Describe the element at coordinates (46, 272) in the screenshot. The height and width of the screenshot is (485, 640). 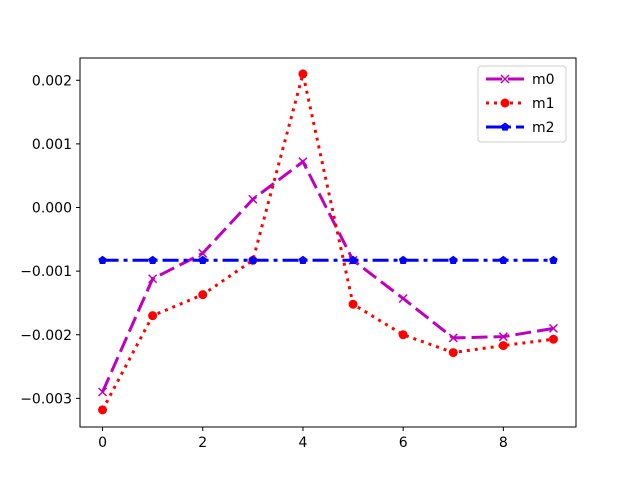
I see `y-tick-label: −0.001` at that location.